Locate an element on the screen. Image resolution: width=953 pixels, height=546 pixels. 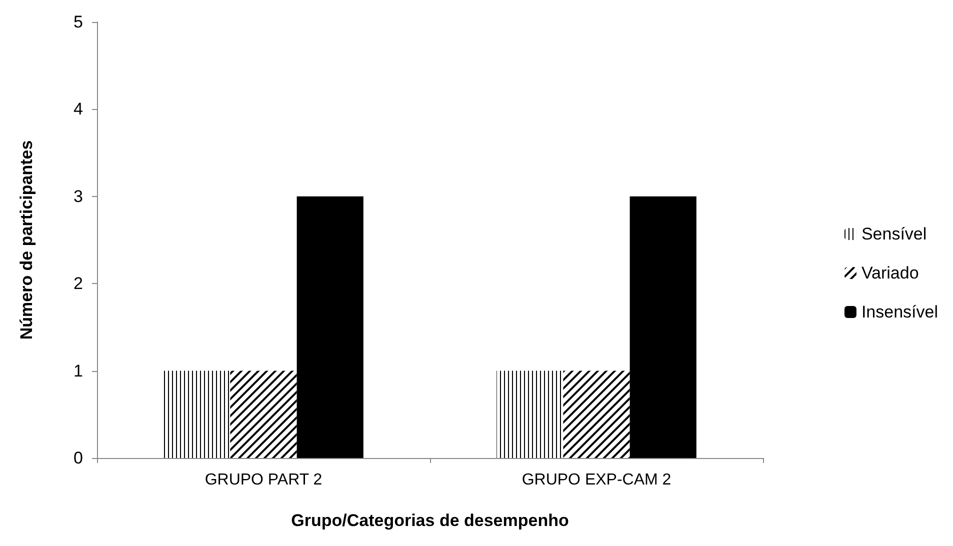
y-tick-label: 4 is located at coordinates (78, 109).